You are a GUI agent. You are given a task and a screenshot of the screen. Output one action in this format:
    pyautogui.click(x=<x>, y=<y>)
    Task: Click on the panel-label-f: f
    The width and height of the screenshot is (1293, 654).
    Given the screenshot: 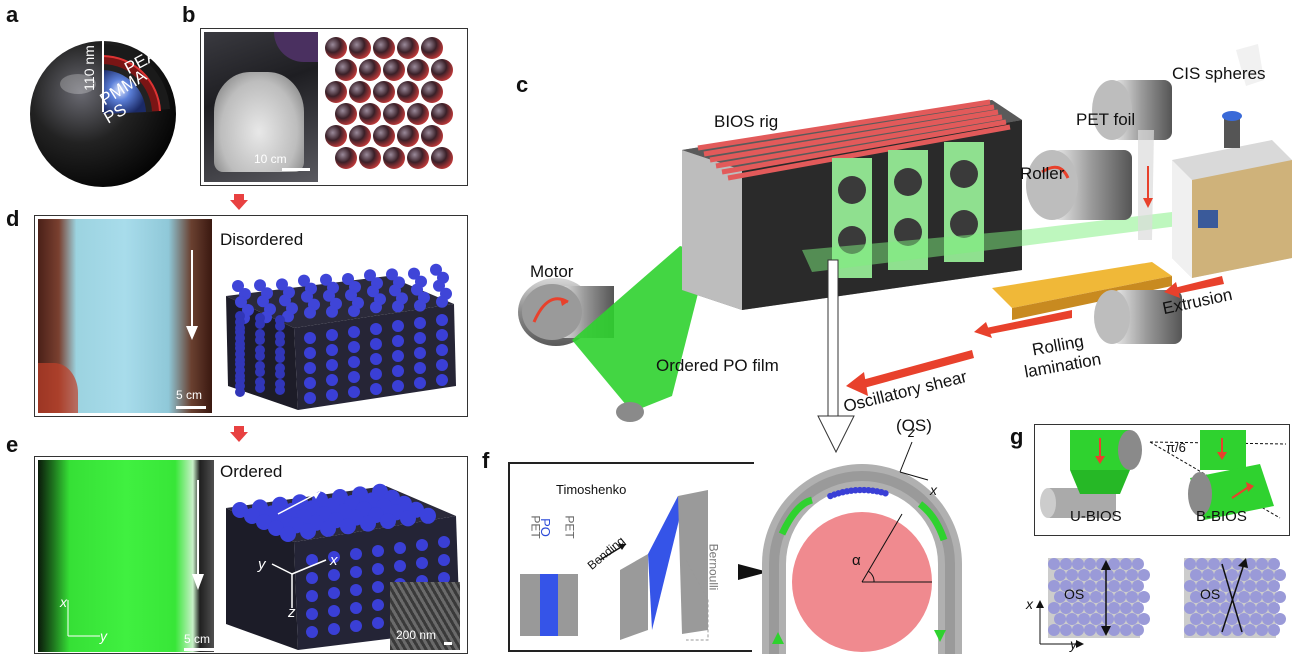 What is the action you would take?
    pyautogui.click(x=486, y=460)
    